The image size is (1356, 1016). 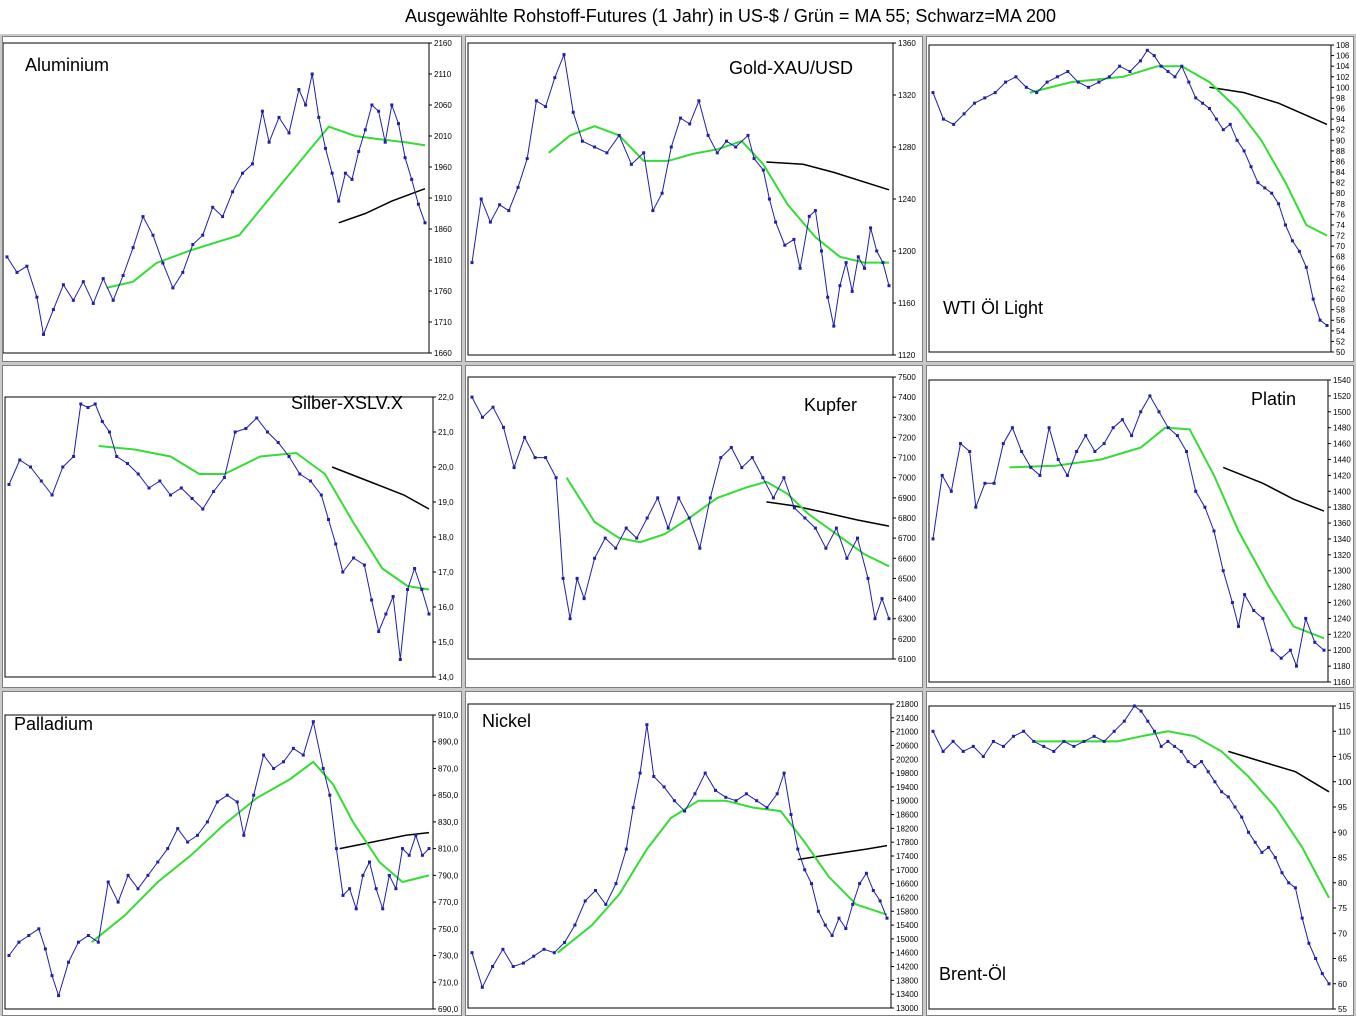 What do you see at coordinates (907, 704) in the screenshot?
I see `y-tick-label: 21800` at bounding box center [907, 704].